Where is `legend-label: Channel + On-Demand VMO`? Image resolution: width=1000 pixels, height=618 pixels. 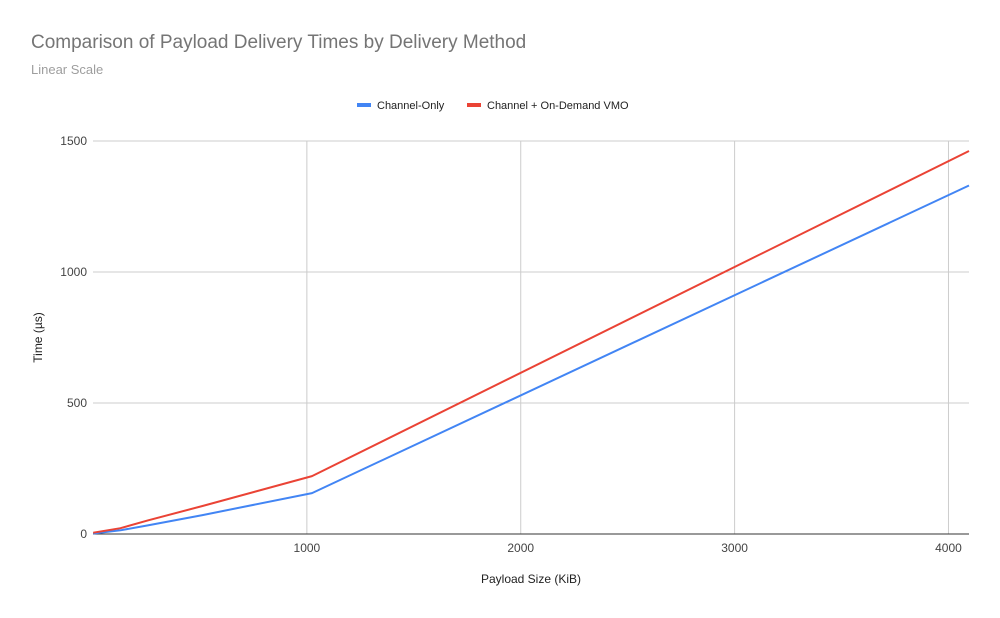 legend-label: Channel + On-Demand VMO is located at coordinates (558, 106).